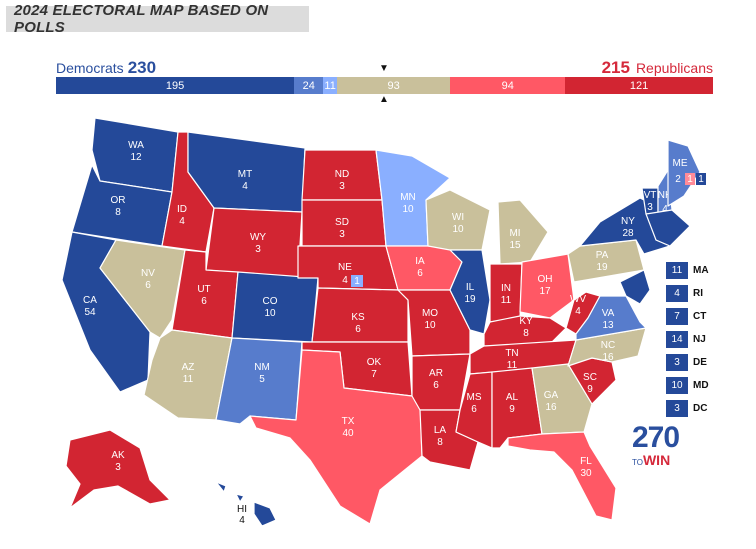  Describe the element at coordinates (590, 377) in the screenshot. I see `svg-text: SC` at that location.